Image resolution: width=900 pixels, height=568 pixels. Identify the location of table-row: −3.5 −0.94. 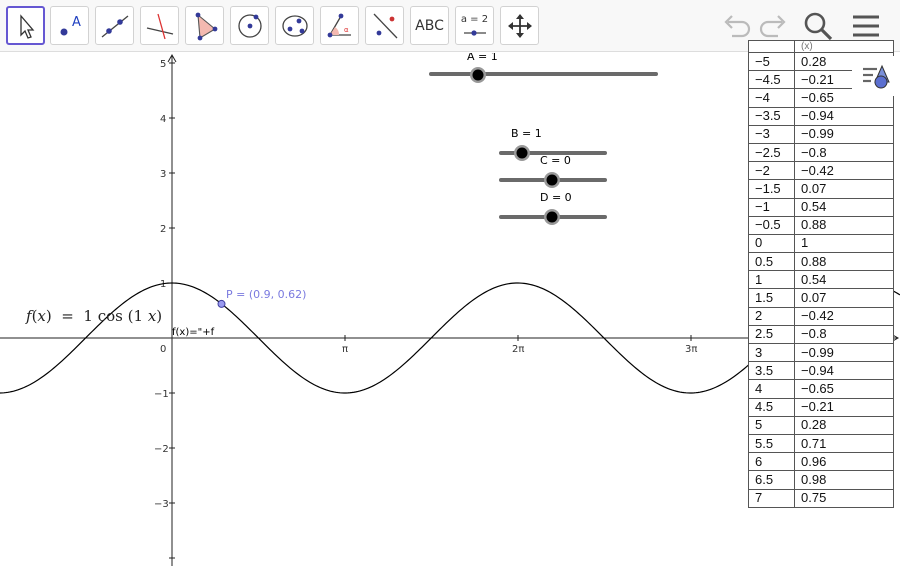
(821, 116).